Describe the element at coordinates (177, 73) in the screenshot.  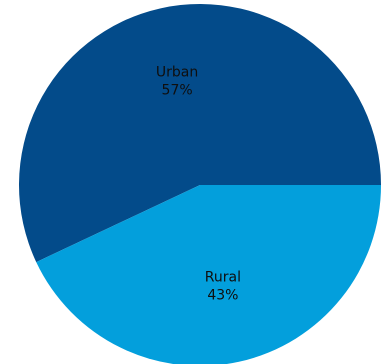
I see `slice-category-label: Urban` at that location.